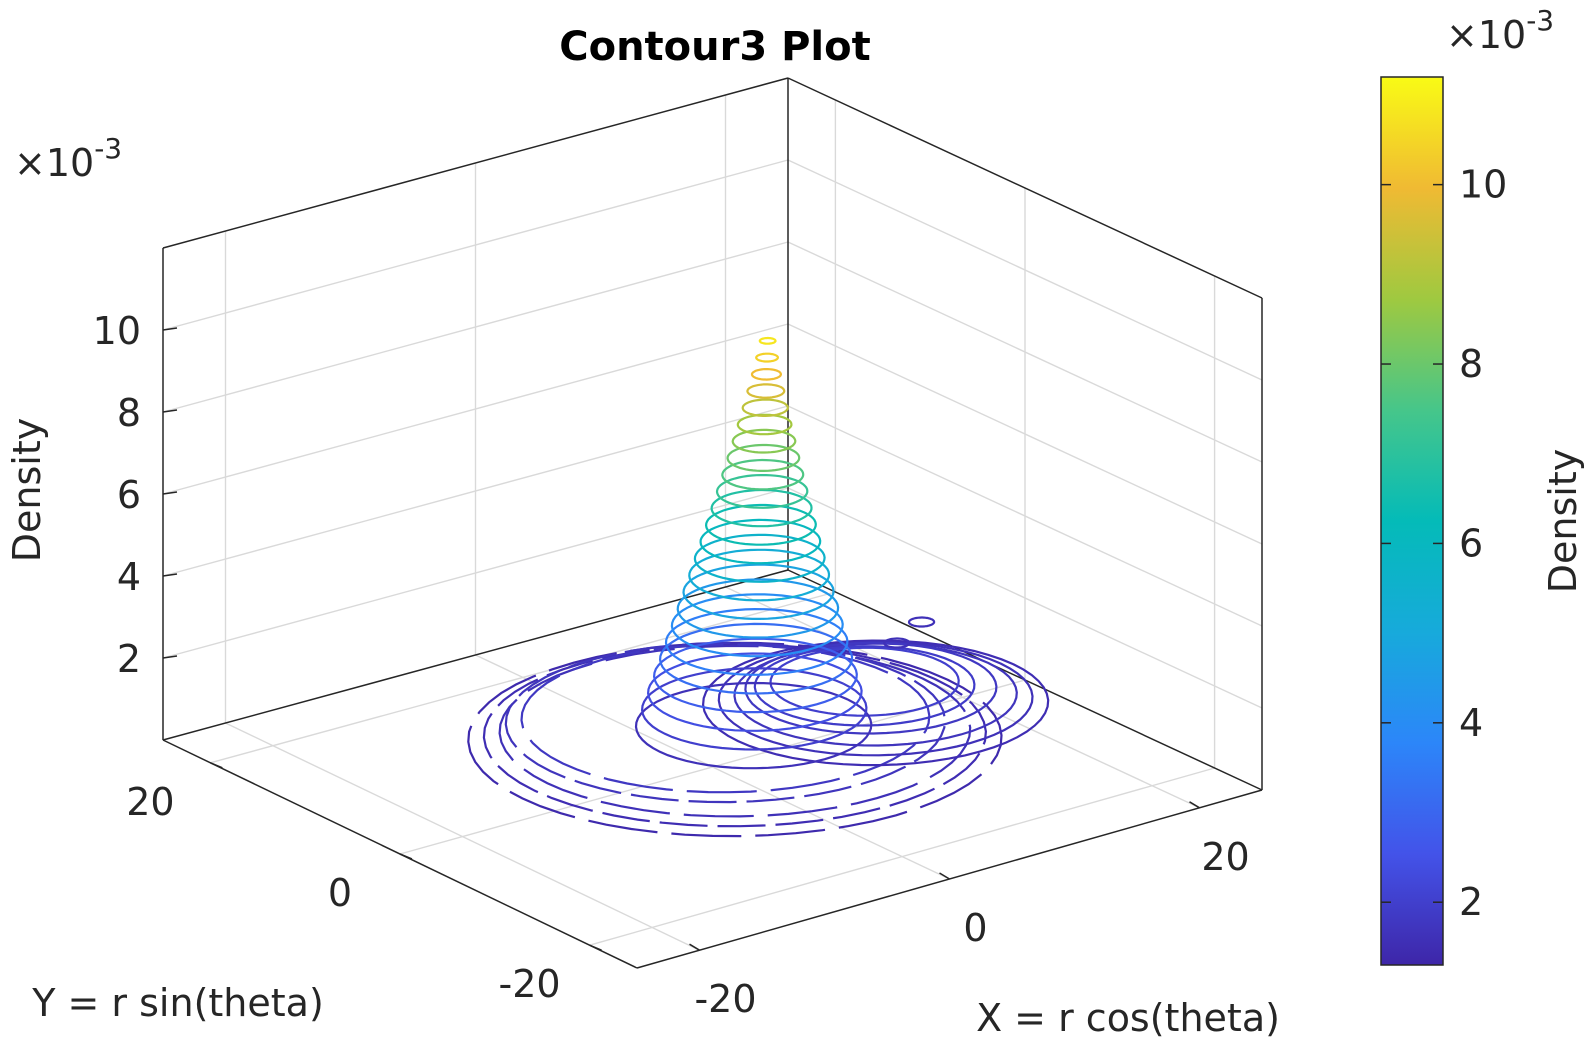  What do you see at coordinates (1563, 521) in the screenshot?
I see `colorbar-label: Density` at bounding box center [1563, 521].